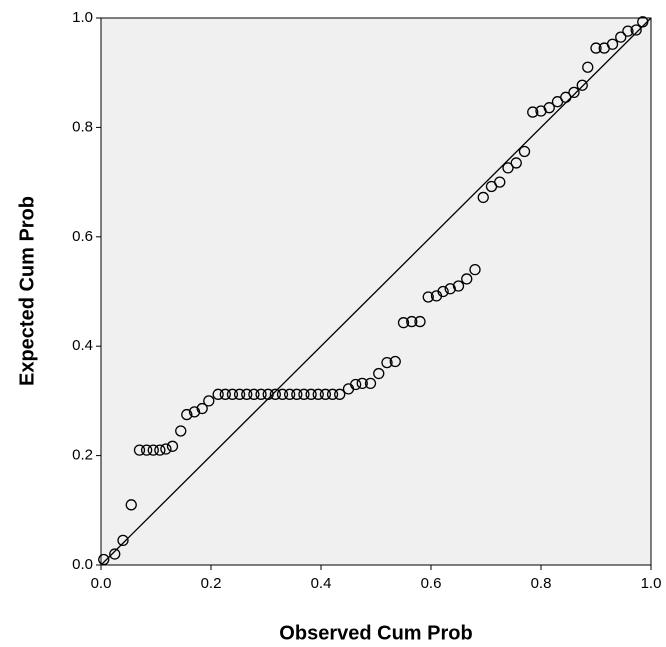 Image resolution: width=666 pixels, height=647 pixels. What do you see at coordinates (82, 564) in the screenshot?
I see `y-tick-label: 0.0` at bounding box center [82, 564].